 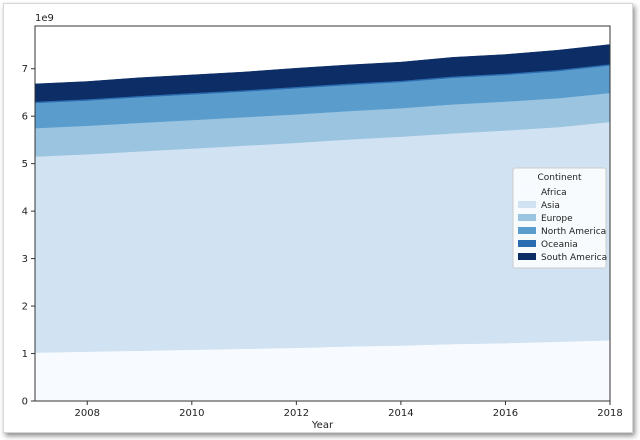 I want to click on y-tick-label: 1, so click(x=25, y=354).